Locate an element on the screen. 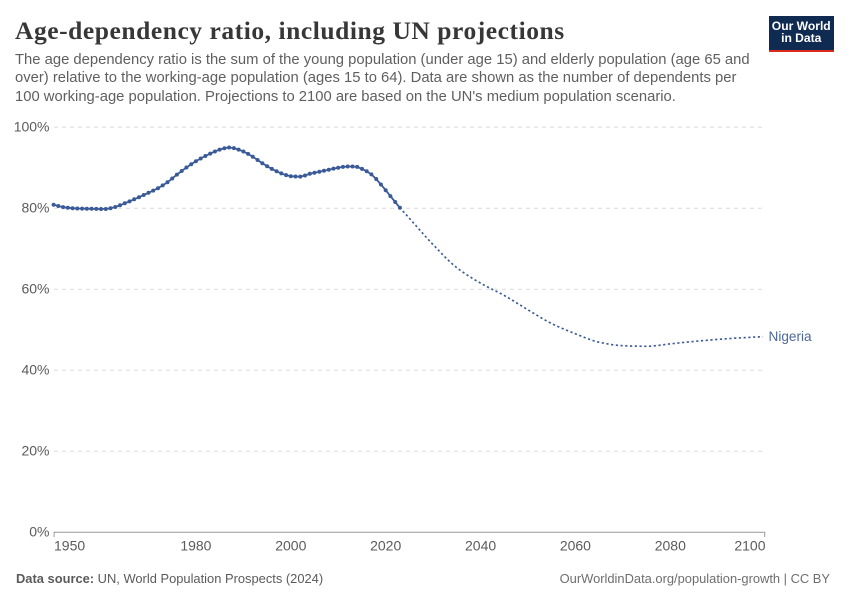  svg-text: 0% is located at coordinates (39, 532).